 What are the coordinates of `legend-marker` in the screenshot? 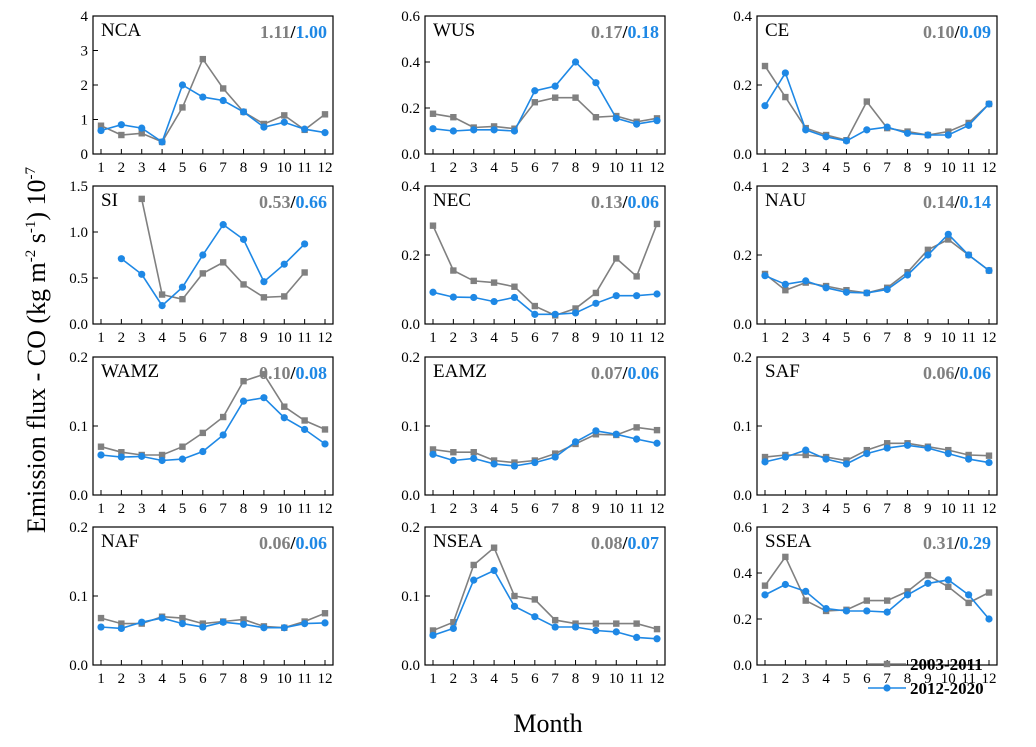 It's located at (887, 664).